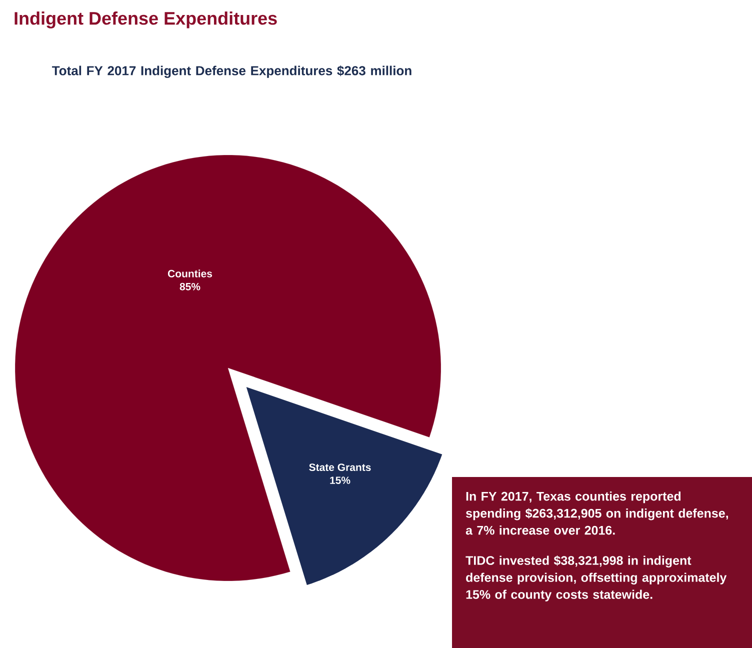 The height and width of the screenshot is (648, 752). I want to click on chart-title: Indigent Defense Expenditures, so click(145, 20).